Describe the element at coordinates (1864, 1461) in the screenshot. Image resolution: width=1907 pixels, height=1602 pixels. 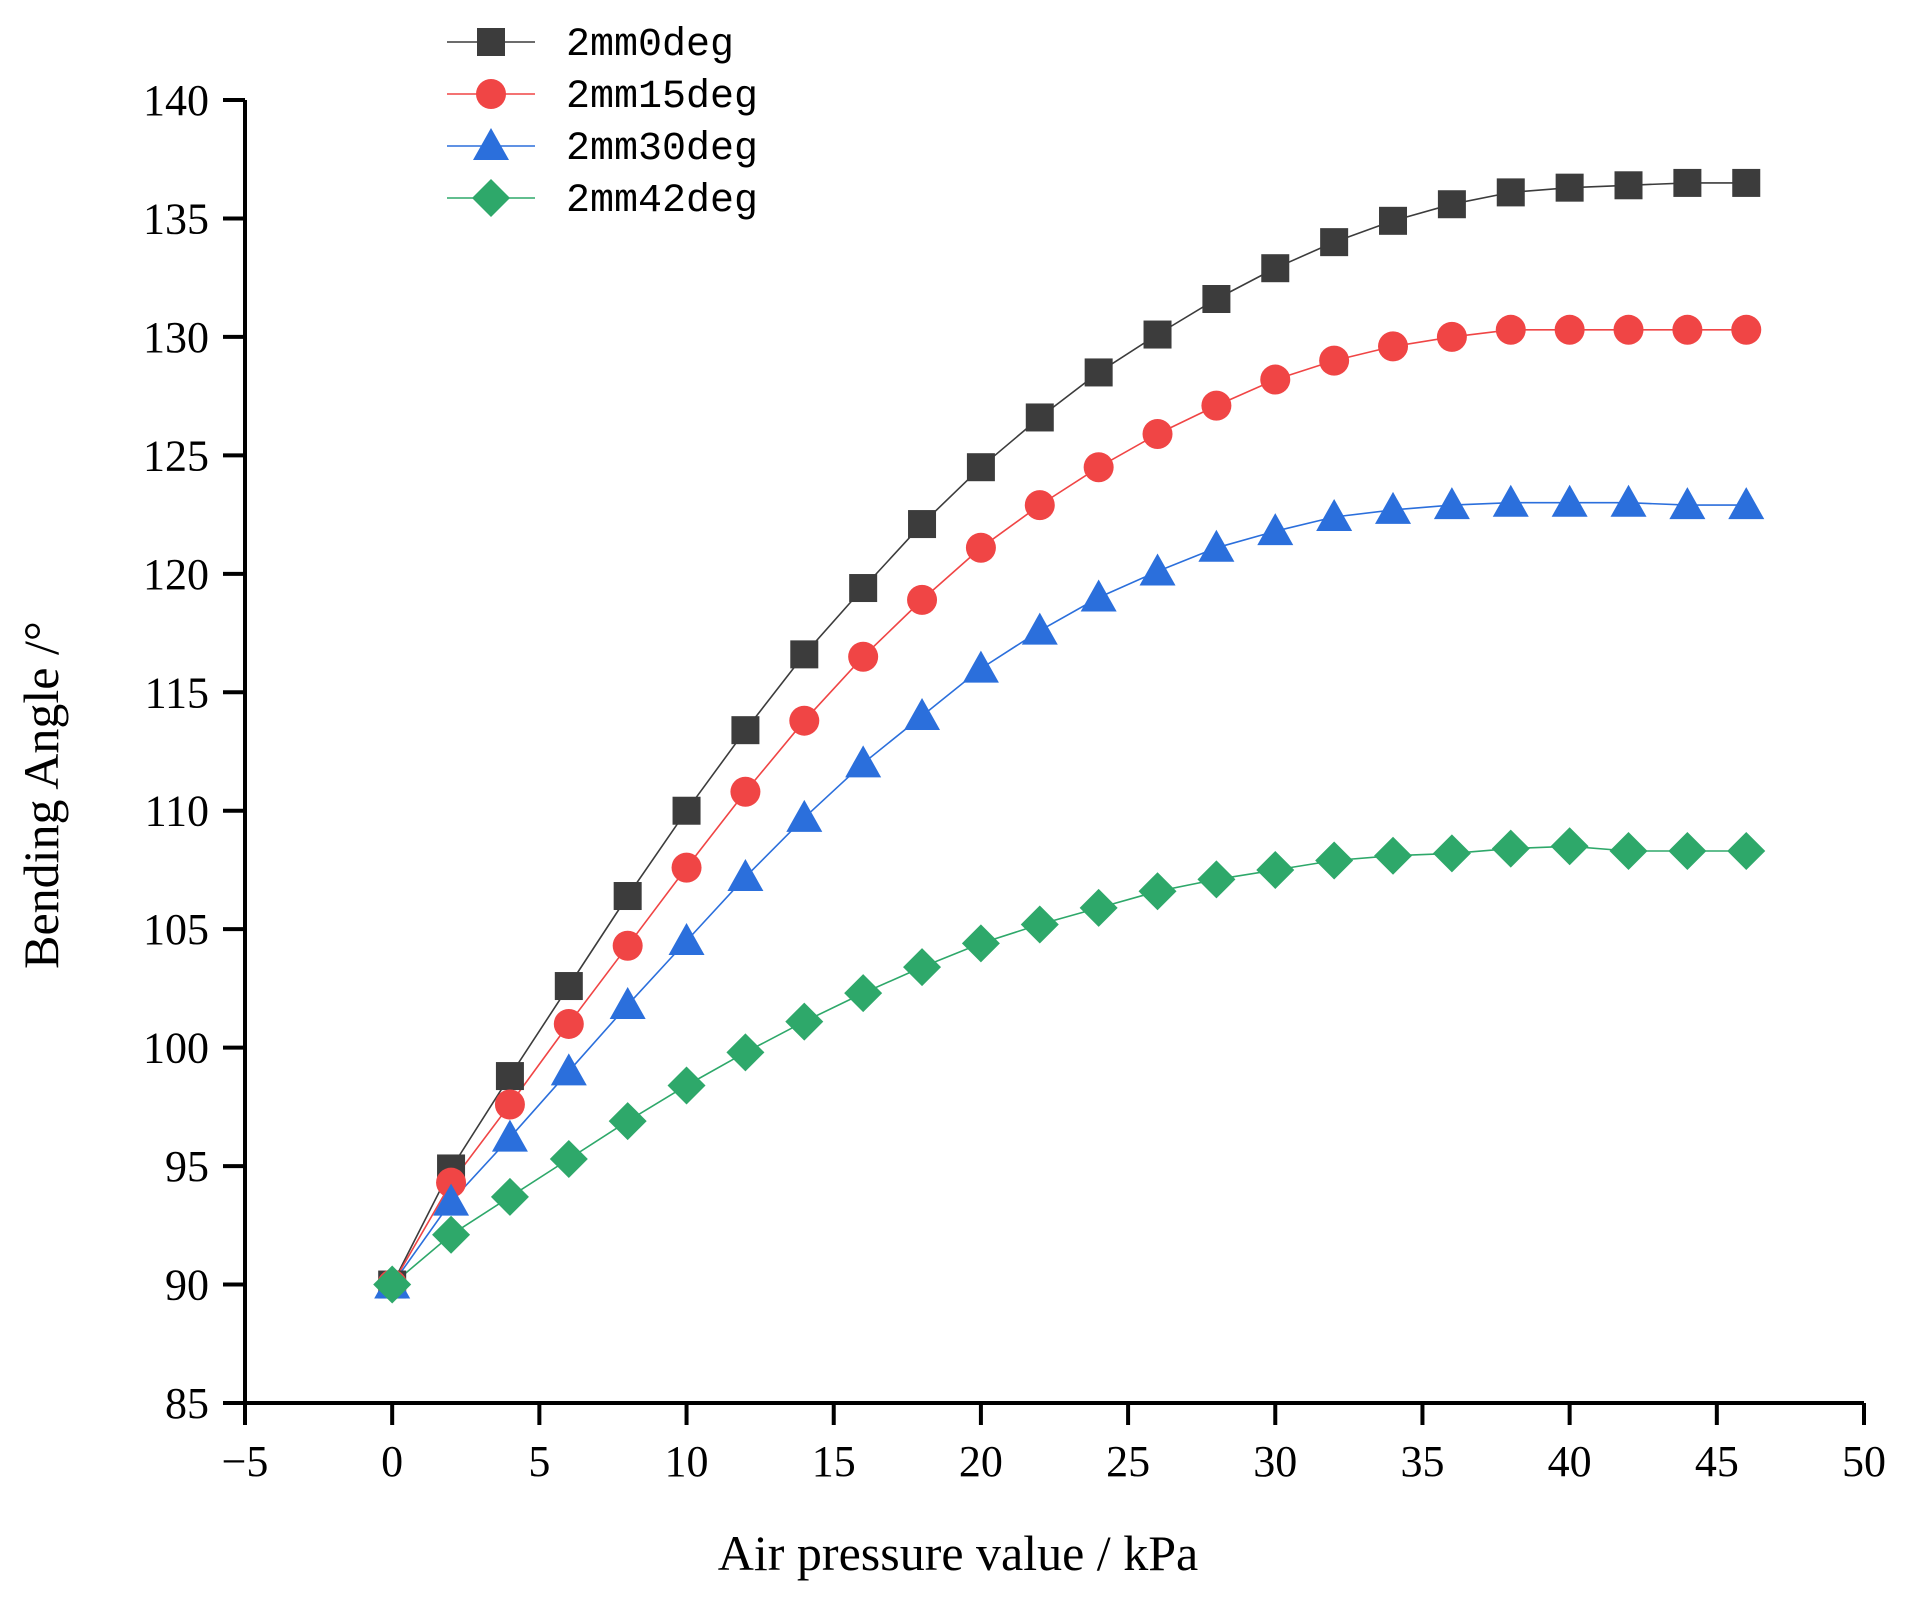
I see `x-tick-label: 50` at that location.